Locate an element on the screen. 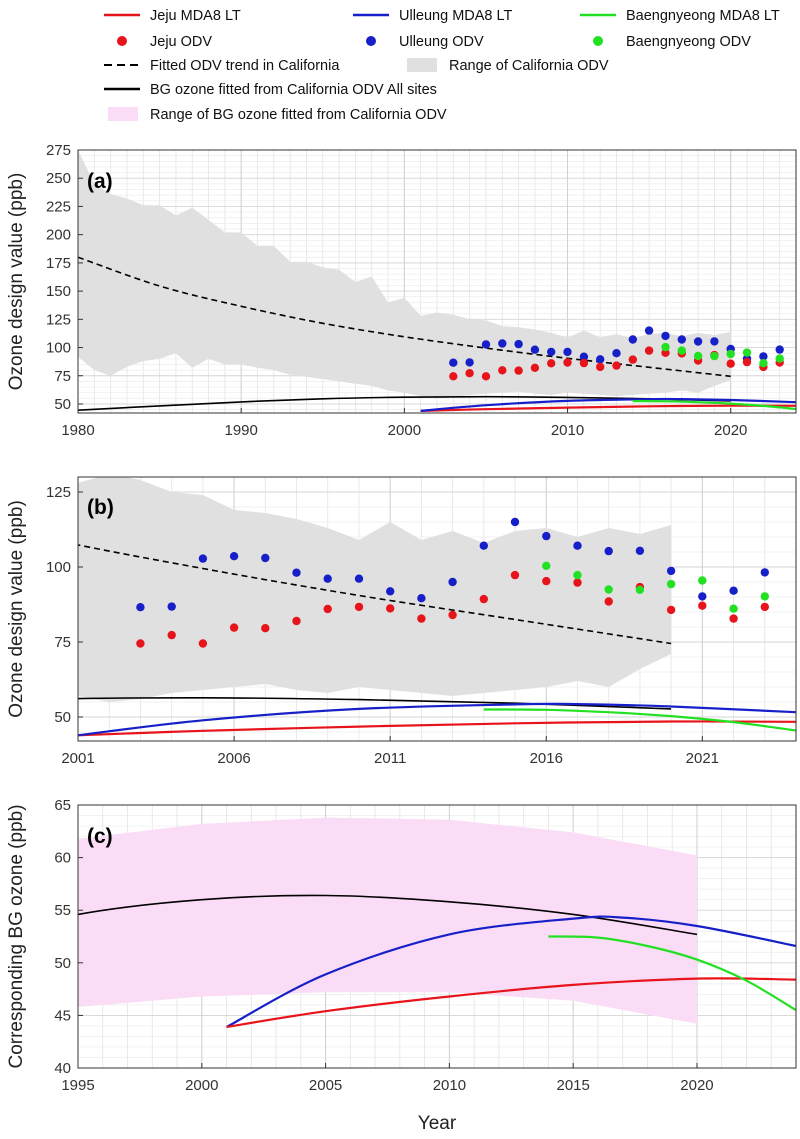  legend-entry-ulleung_lt: Ulleung MDA8 LT is located at coordinates (433, 16).